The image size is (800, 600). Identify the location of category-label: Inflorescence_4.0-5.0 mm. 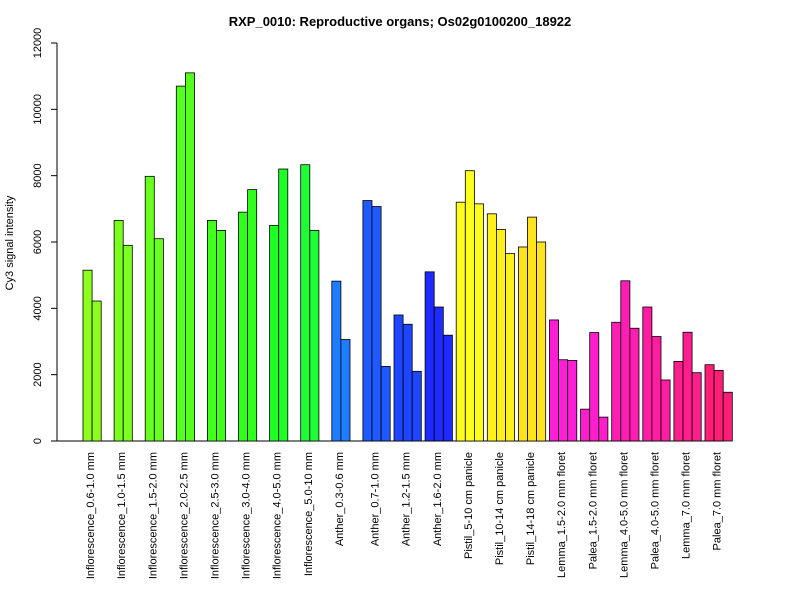
(278, 515).